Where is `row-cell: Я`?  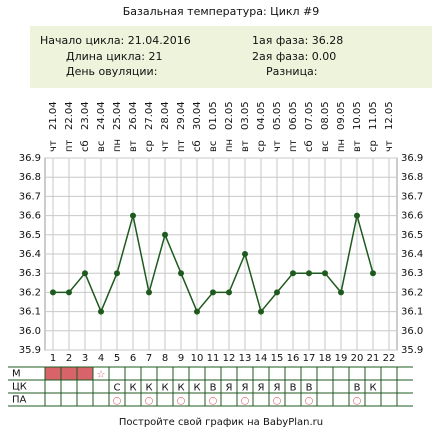
row-cell: Я is located at coordinates (261, 388).